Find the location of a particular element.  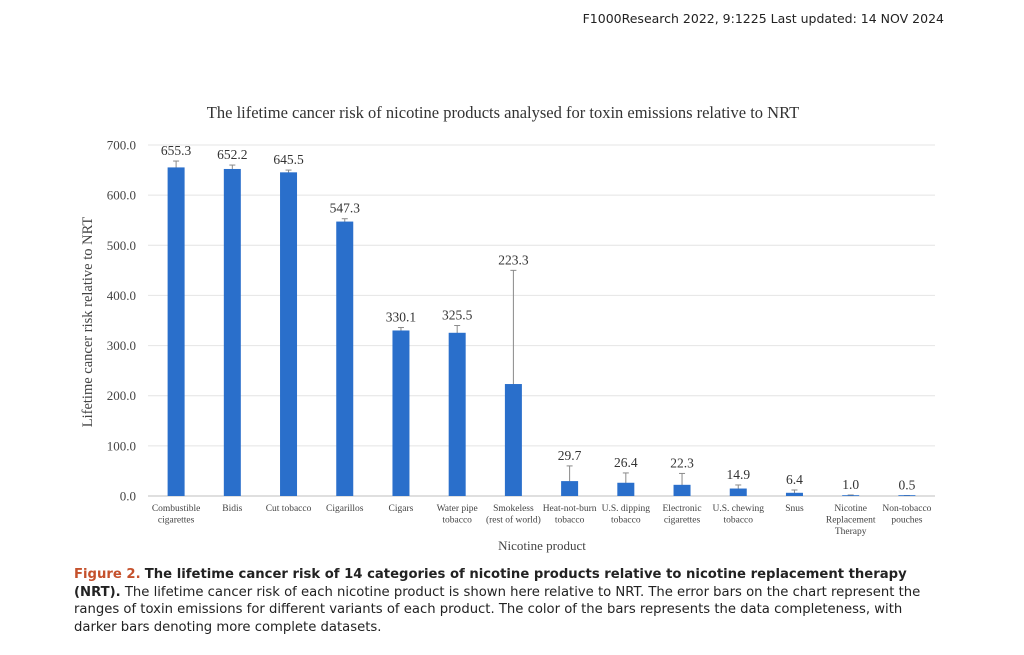

data-label: 26.4 is located at coordinates (626, 462).